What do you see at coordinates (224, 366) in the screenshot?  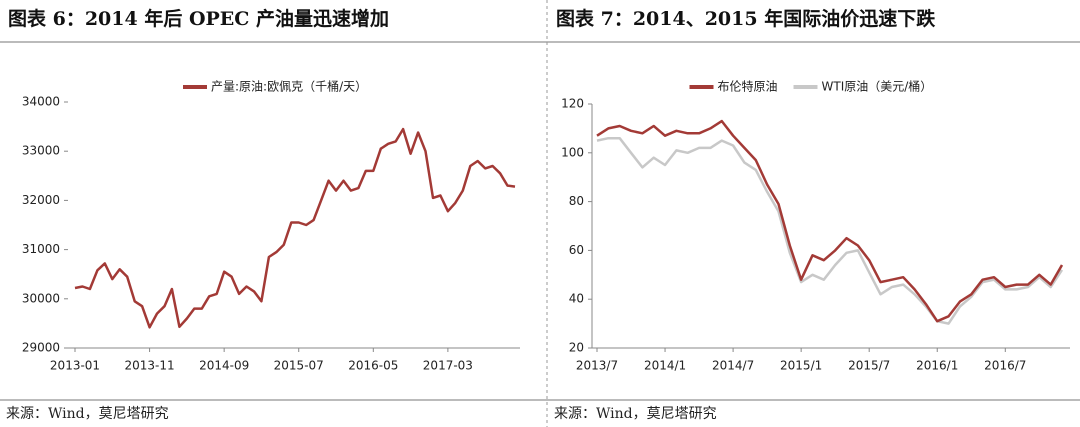 I see `x-tick-label: 2014-09` at bounding box center [224, 366].